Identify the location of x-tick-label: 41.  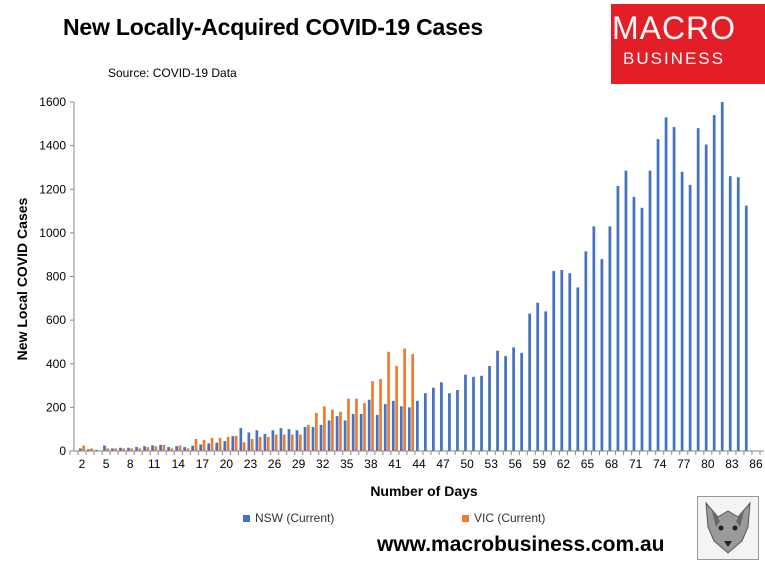
(395, 464).